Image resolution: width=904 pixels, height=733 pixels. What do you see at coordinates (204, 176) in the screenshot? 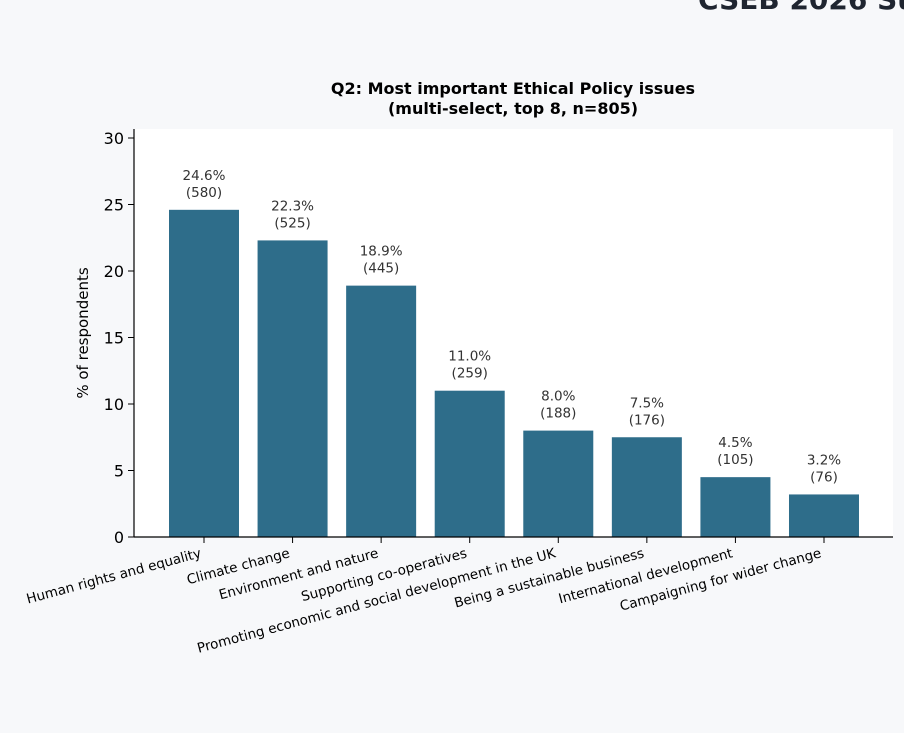
I see `bar-value-label: 24.6%` at bounding box center [204, 176].